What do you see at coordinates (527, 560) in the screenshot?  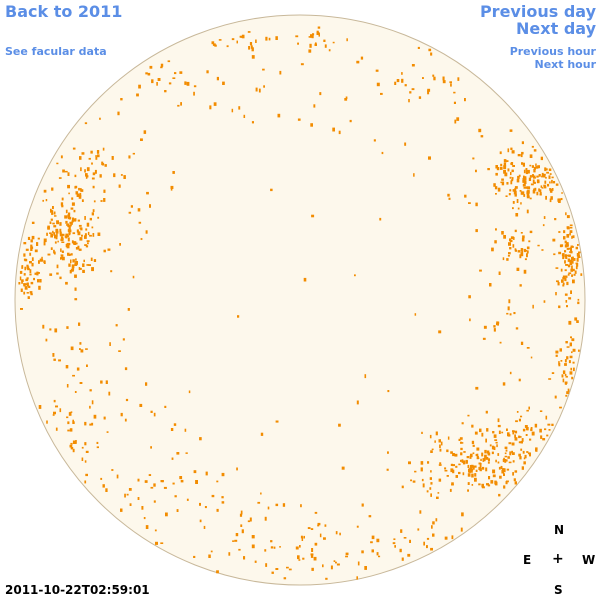 I see `compass-east-label: E` at bounding box center [527, 560].